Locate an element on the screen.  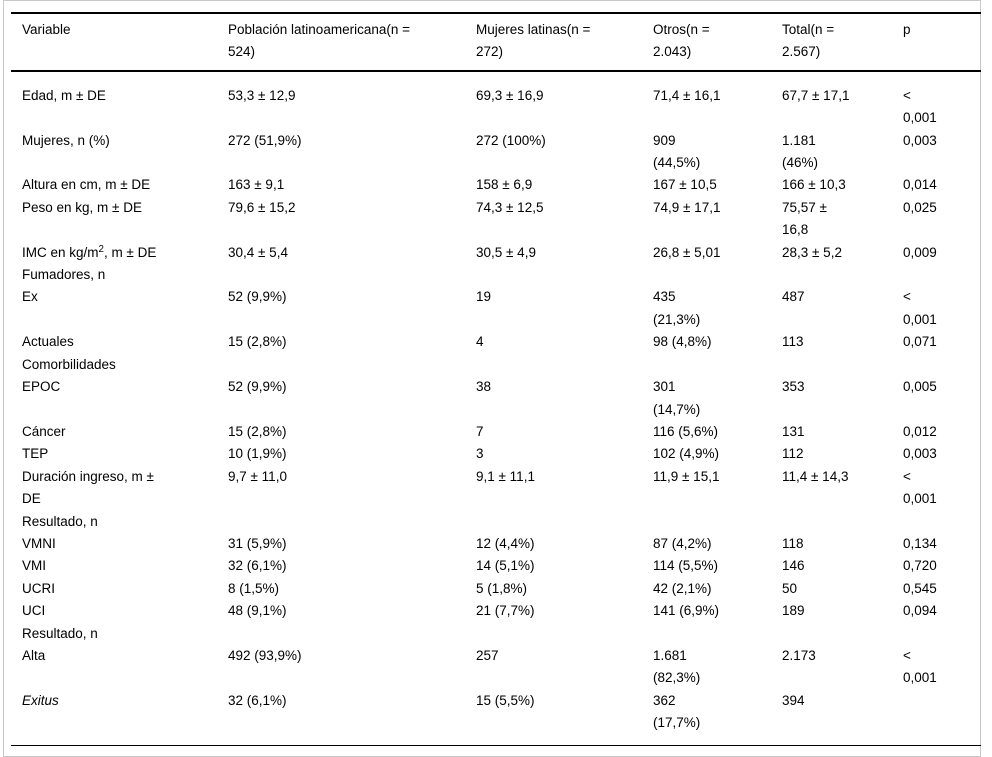
cell-variable: Ex is located at coordinates (30, 297).